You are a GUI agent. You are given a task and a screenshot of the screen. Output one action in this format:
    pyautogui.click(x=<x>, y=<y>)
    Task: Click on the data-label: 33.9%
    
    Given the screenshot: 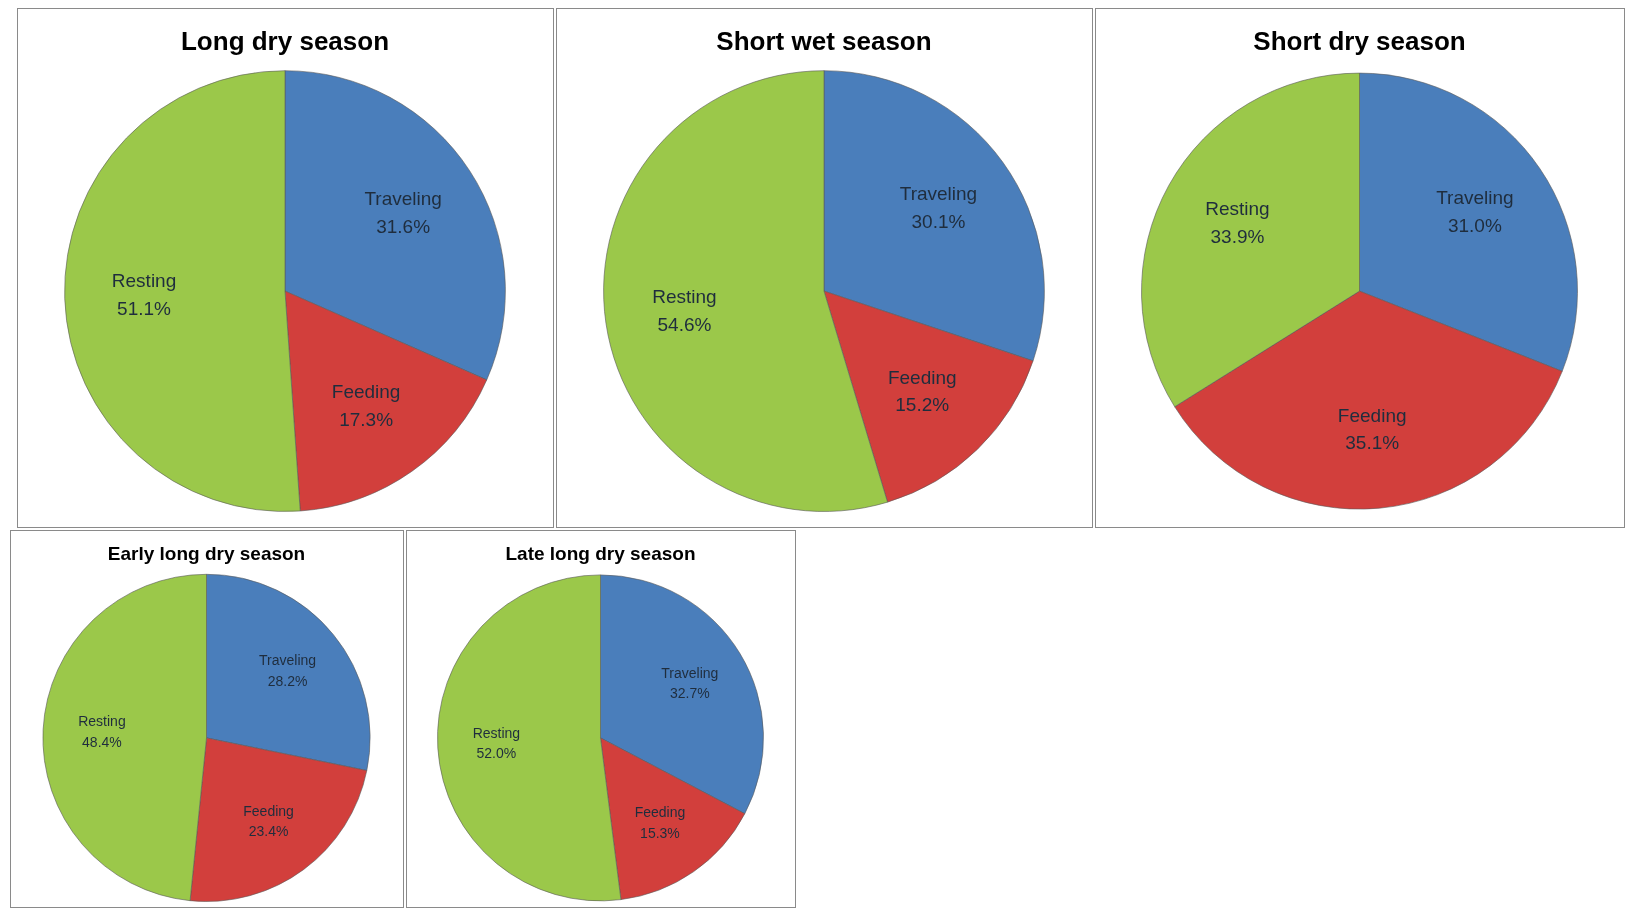 What is the action you would take?
    pyautogui.click(x=1237, y=236)
    